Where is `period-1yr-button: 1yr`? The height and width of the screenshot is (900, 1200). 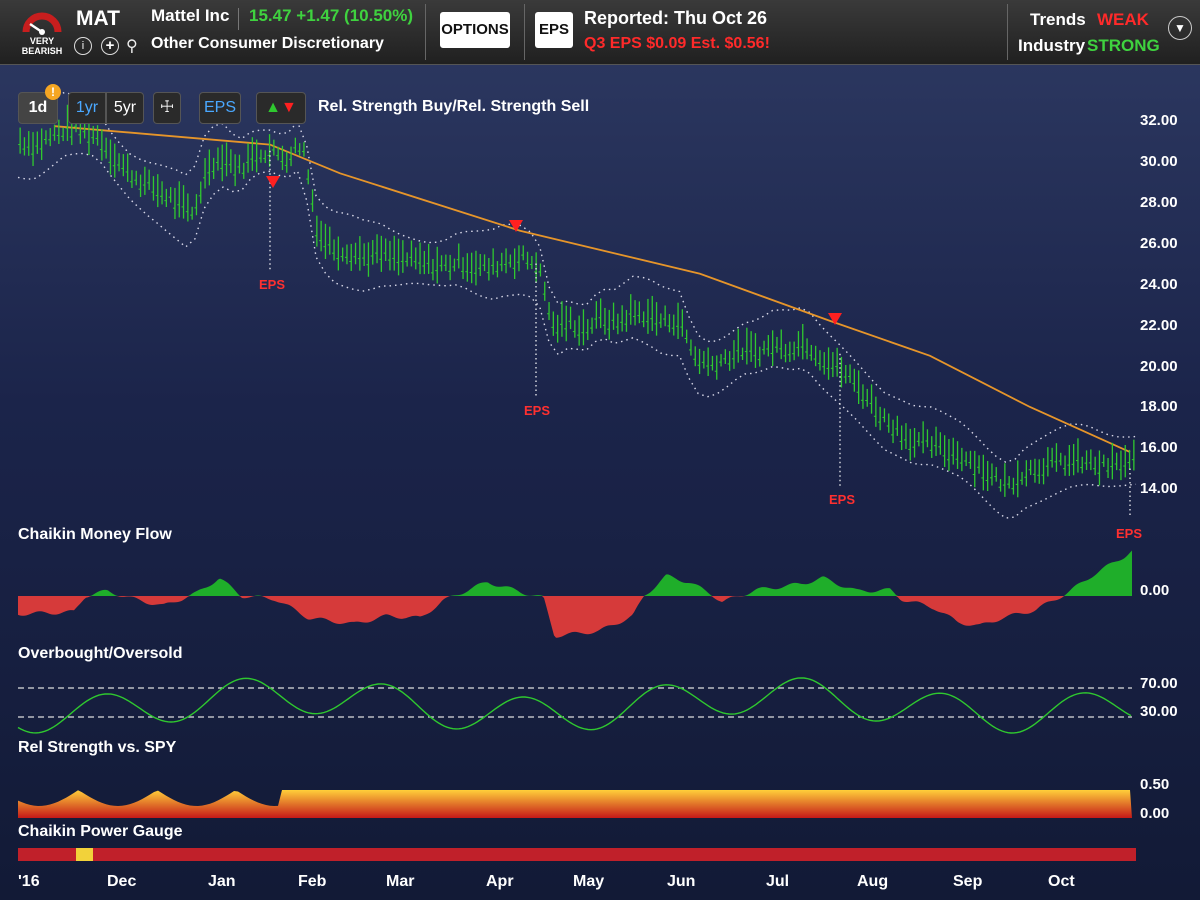 period-1yr-button: 1yr is located at coordinates (87, 108).